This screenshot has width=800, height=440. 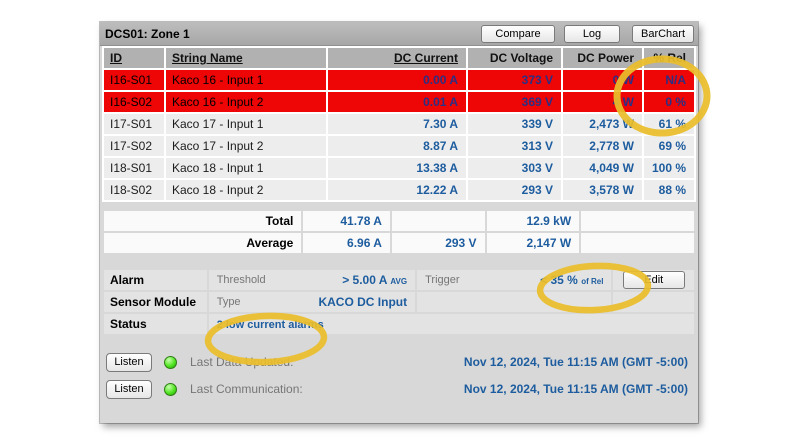 I want to click on last-data-updated-label: Last Data Updated:, so click(x=242, y=362).